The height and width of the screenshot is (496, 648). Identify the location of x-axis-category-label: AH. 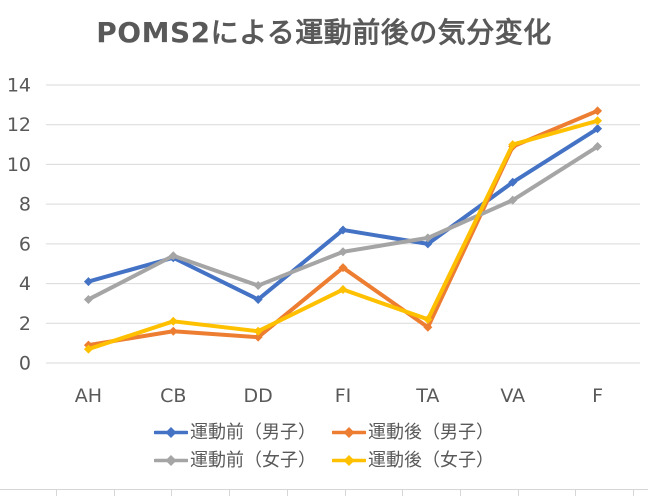
(88, 396).